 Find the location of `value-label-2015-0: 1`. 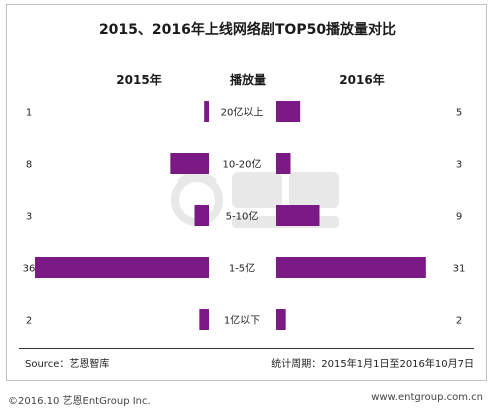

value-label-2015-0: 1 is located at coordinates (29, 113).